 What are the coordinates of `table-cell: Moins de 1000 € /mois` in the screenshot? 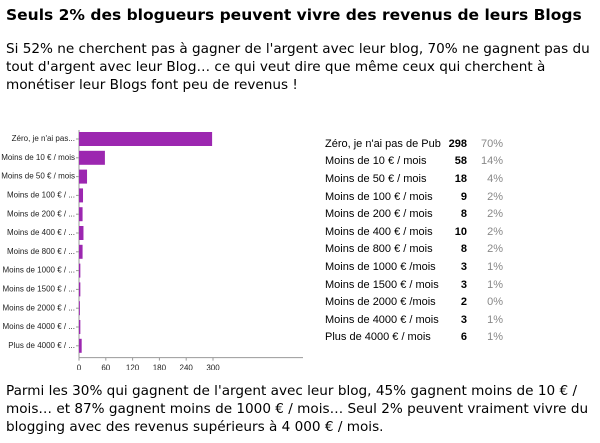 It's located at (380, 266).